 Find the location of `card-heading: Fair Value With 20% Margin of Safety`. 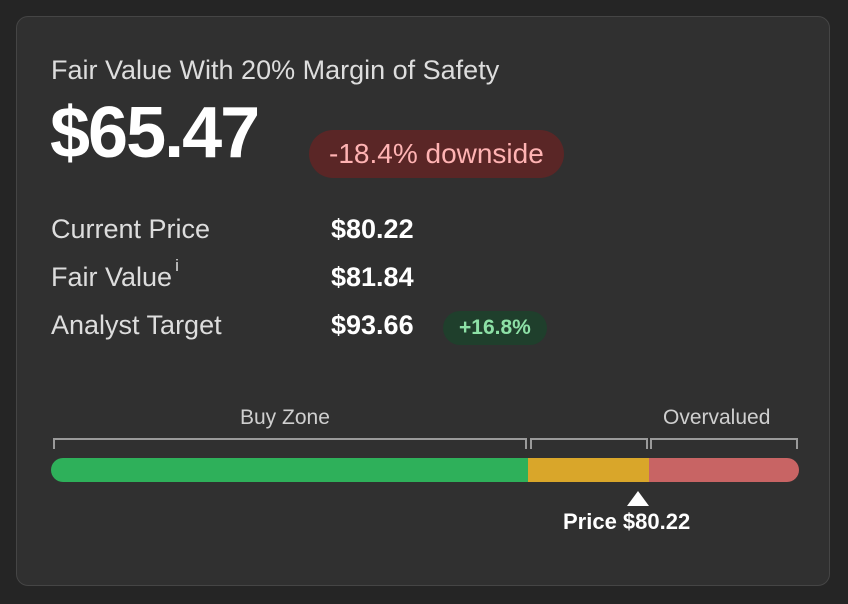

card-heading: Fair Value With 20% Margin of Safety is located at coordinates (275, 70).